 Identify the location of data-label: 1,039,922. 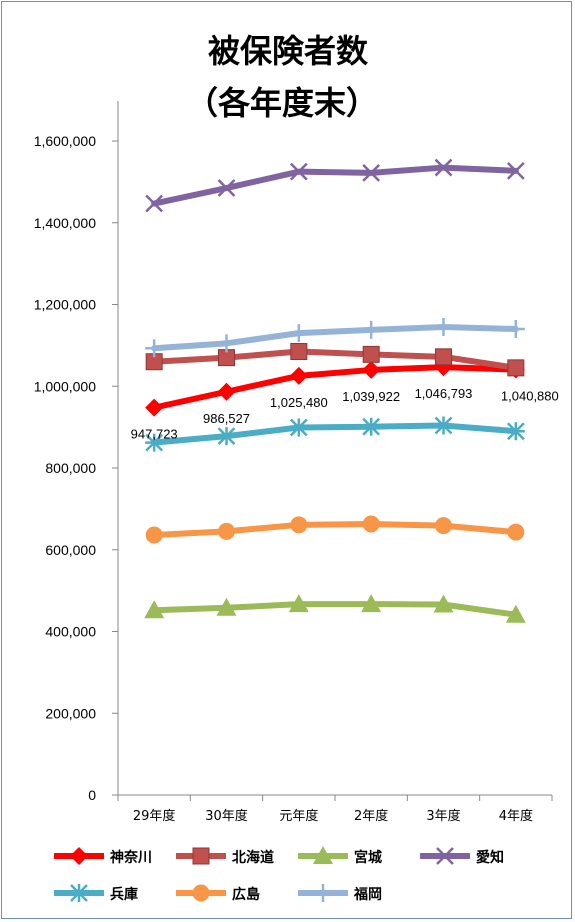
(371, 396).